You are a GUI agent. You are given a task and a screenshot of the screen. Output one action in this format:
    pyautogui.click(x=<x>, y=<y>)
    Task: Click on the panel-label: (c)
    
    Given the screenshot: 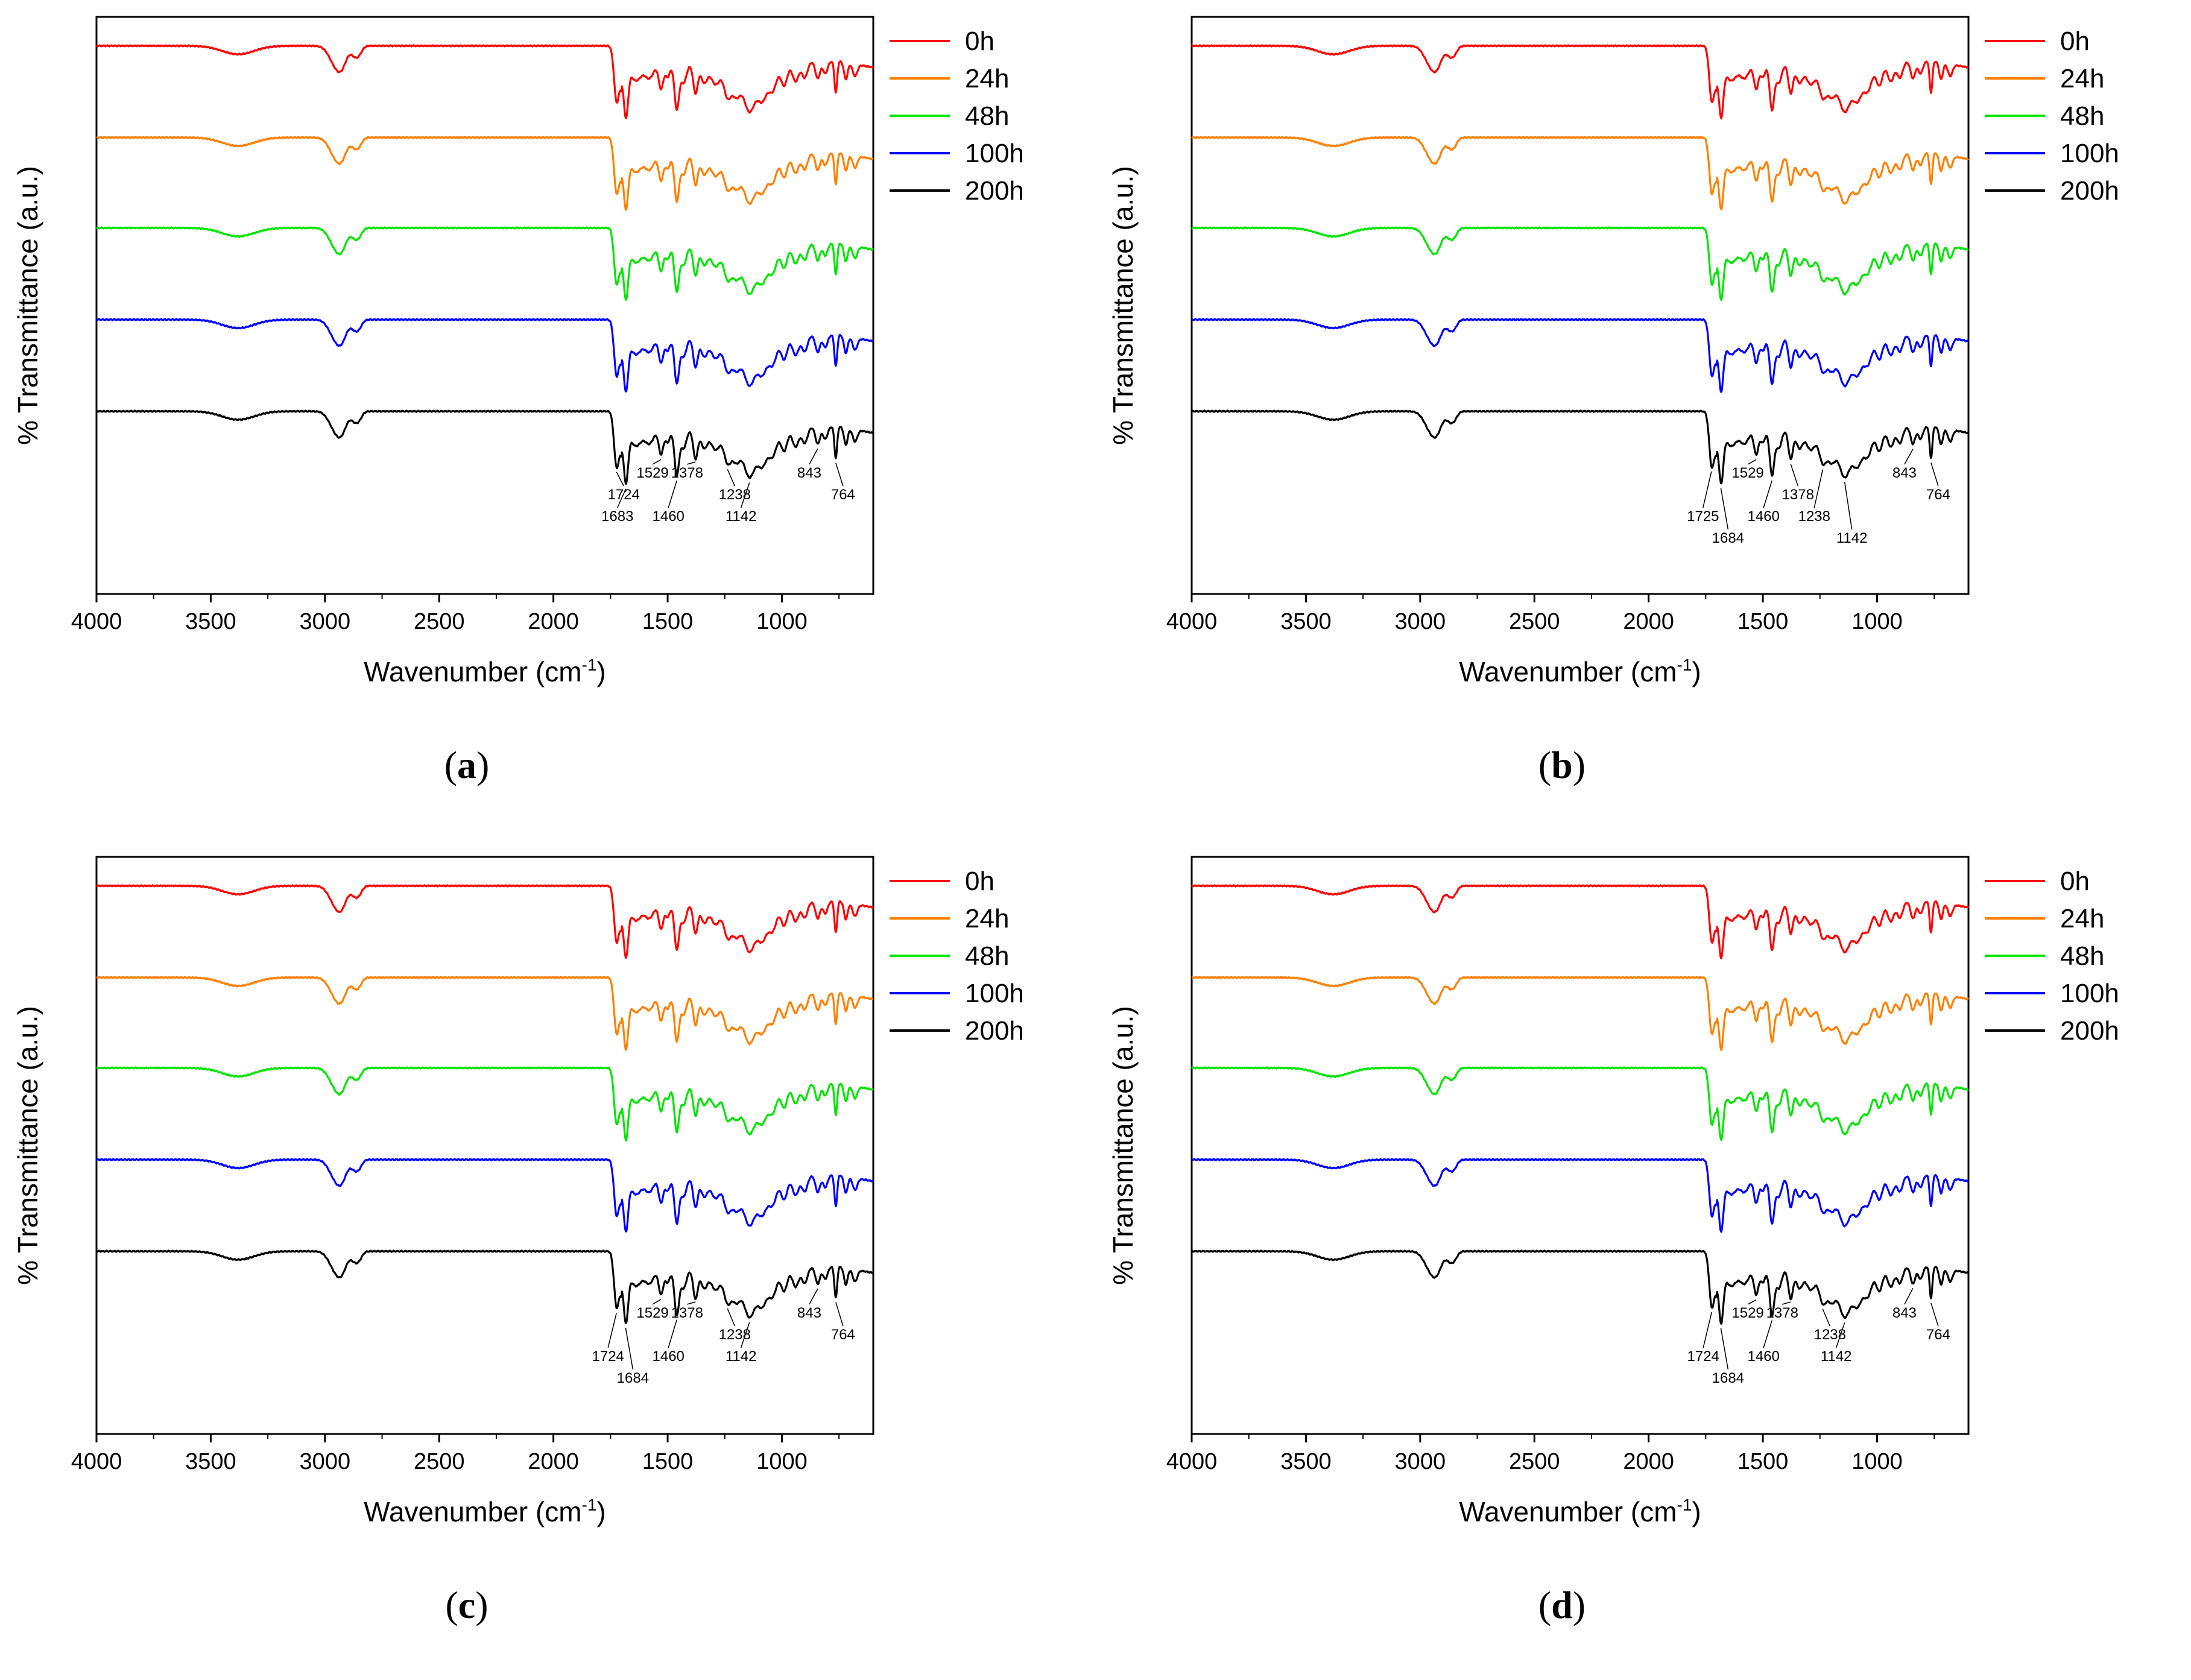 What is the action you would take?
    pyautogui.click(x=466, y=1605)
    